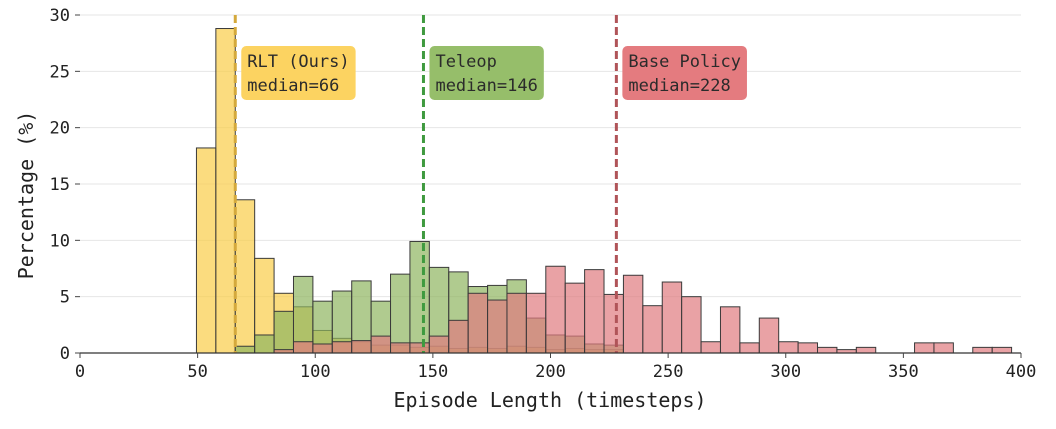 Image resolution: width=1056 pixels, height=429 pixels. Describe the element at coordinates (486, 86) in the screenshot. I see `median-label-value: median=146` at that location.